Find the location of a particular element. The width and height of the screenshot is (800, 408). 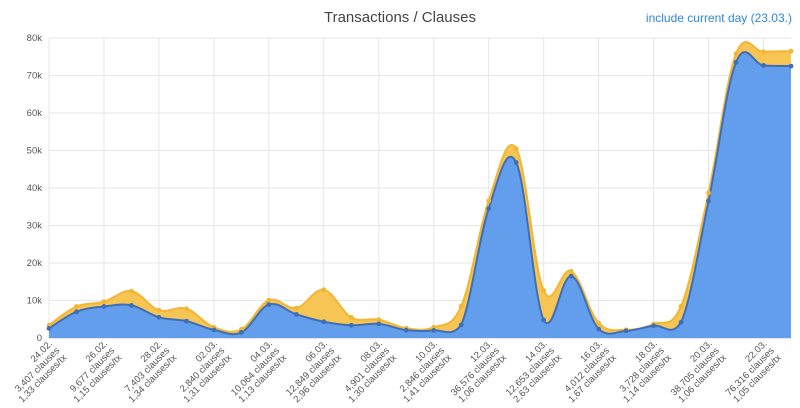

y-tick-label: 80k is located at coordinates (35, 38).